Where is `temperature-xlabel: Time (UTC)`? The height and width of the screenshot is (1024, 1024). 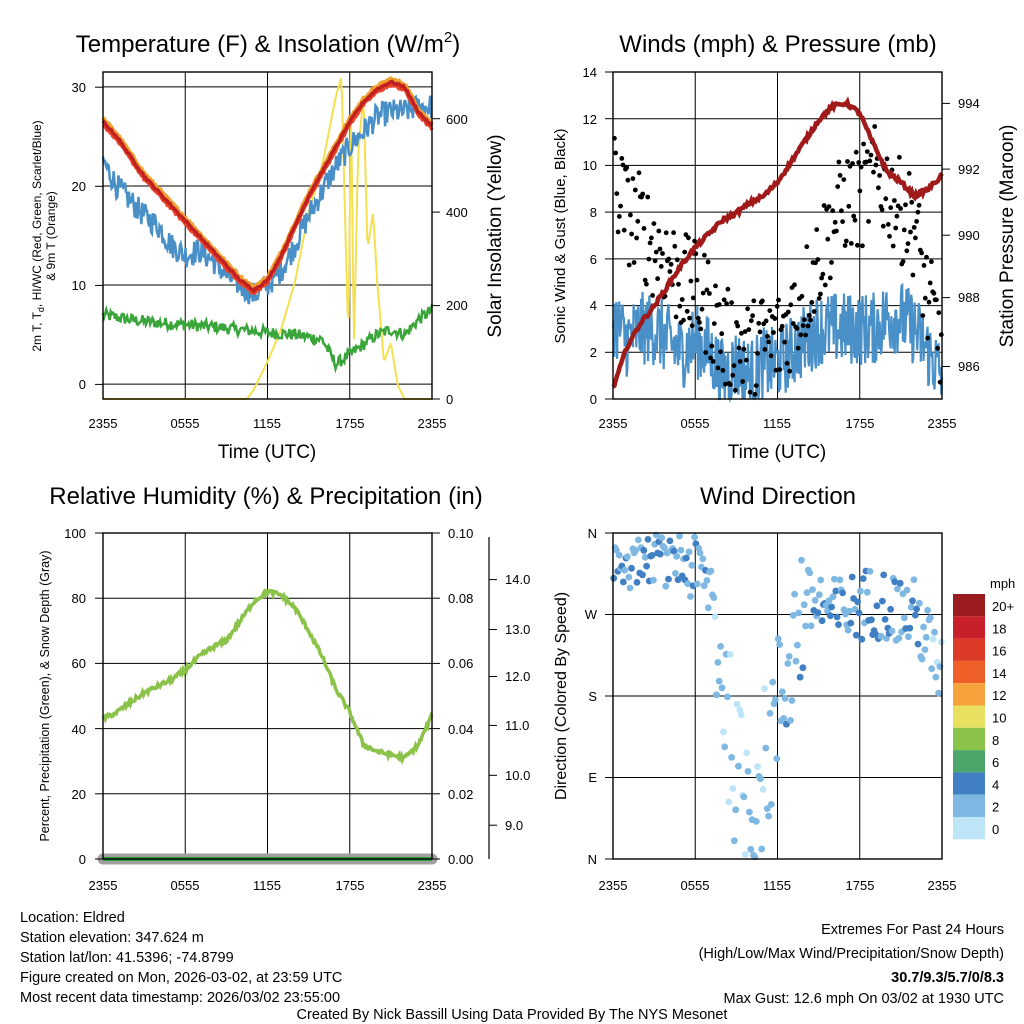
temperature-xlabel: Time (UTC) is located at coordinates (267, 452).